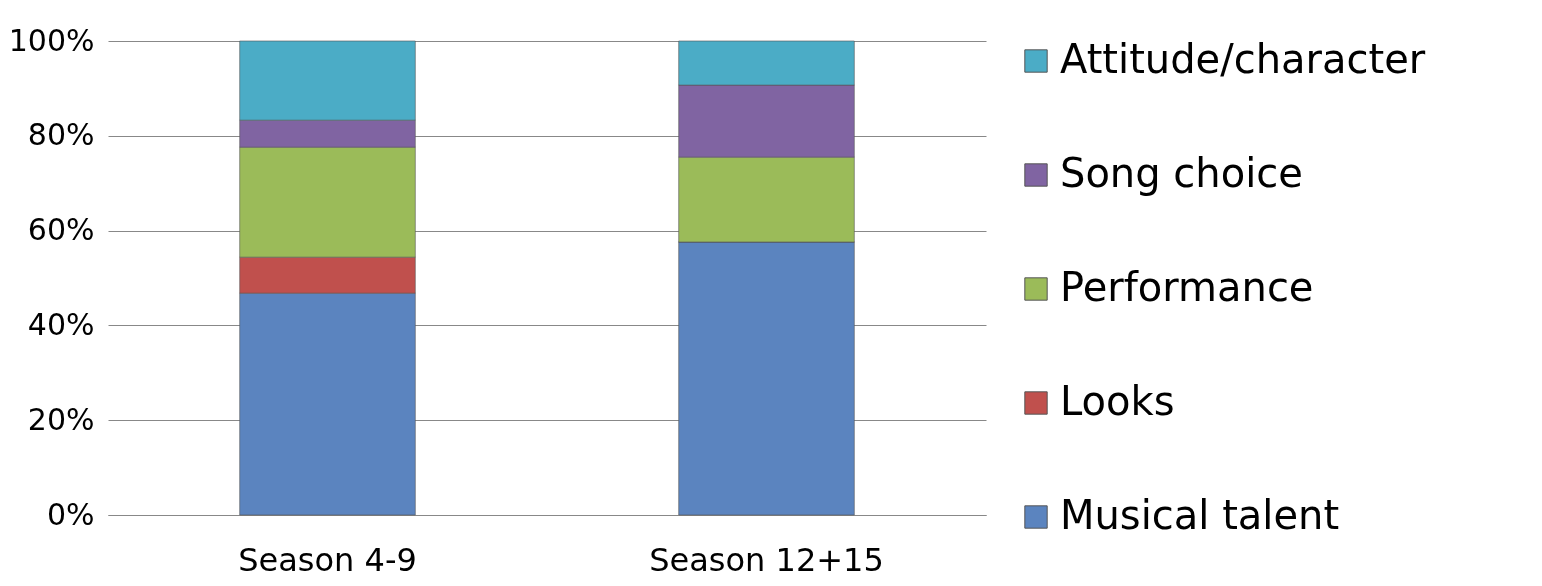  What do you see at coordinates (1243, 59) in the screenshot?
I see `legend-label: Attitude/character` at bounding box center [1243, 59].